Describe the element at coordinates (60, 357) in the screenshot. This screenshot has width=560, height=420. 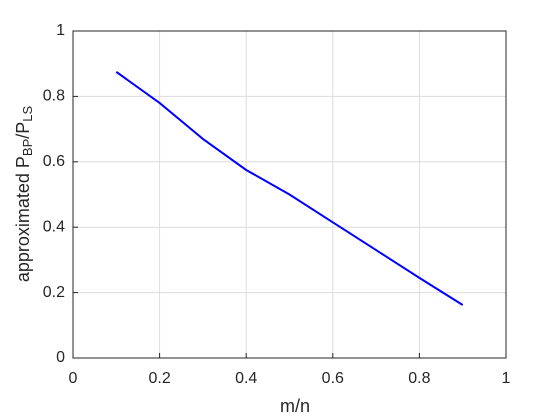
I see `y-tick-label: 0` at that location.